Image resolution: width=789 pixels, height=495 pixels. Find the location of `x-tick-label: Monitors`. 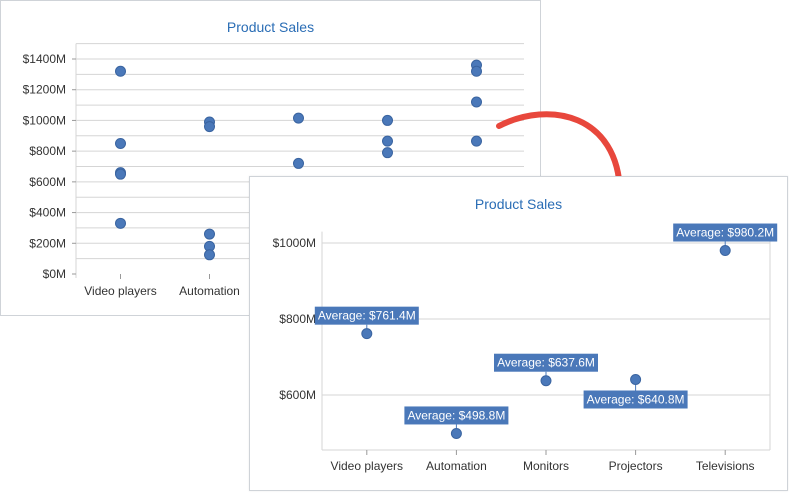

x-tick-label: Monitors is located at coordinates (546, 466).